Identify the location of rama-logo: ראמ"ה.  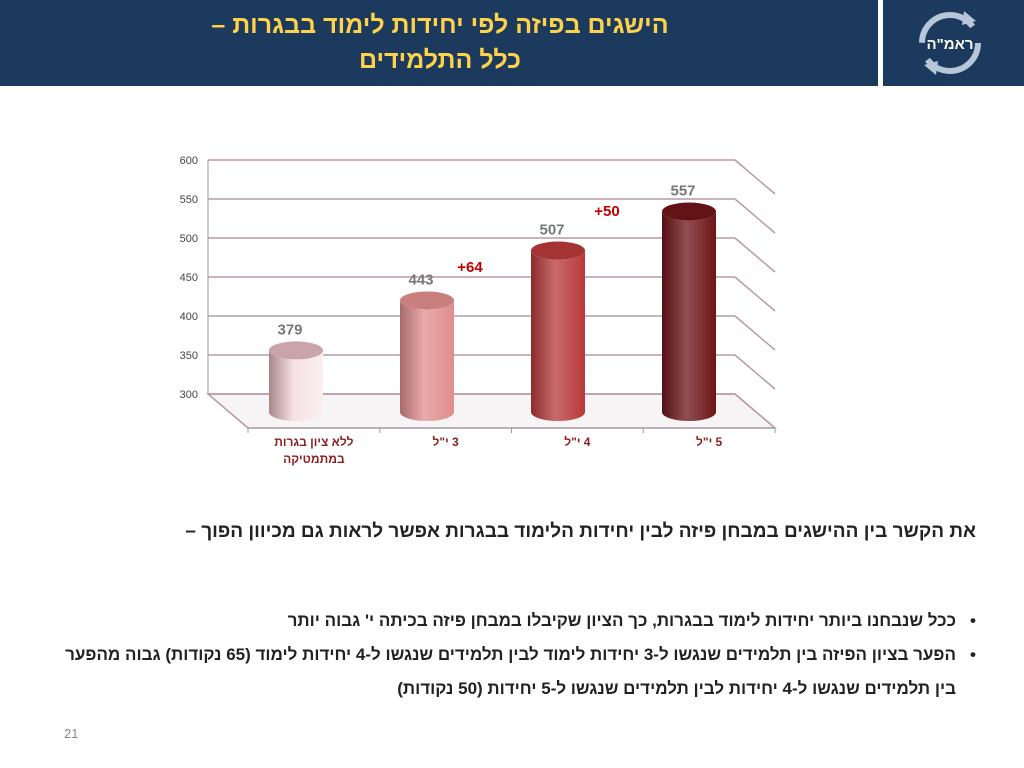
(950, 43).